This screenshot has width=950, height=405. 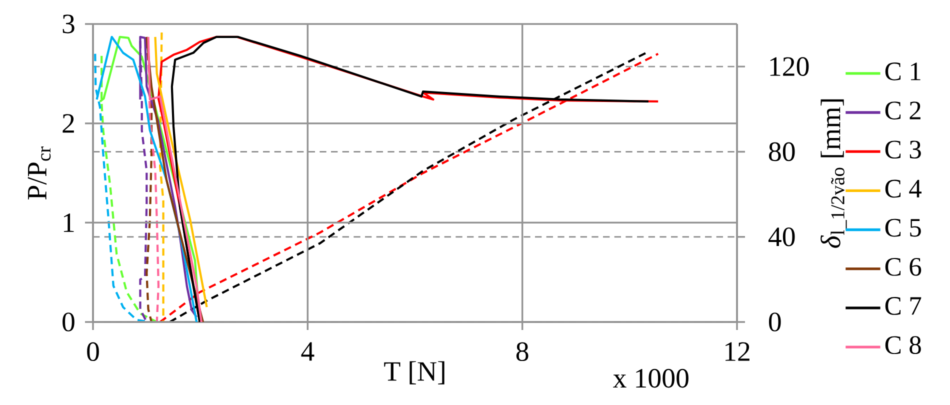 I want to click on y-axis-title: P/P$_{cr}$, so click(x=39, y=173).